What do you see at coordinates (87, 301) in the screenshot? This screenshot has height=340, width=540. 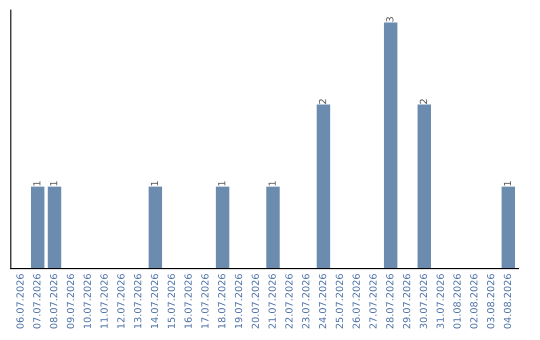 I see `x-tick-label: 10.07.2026` at bounding box center [87, 301].